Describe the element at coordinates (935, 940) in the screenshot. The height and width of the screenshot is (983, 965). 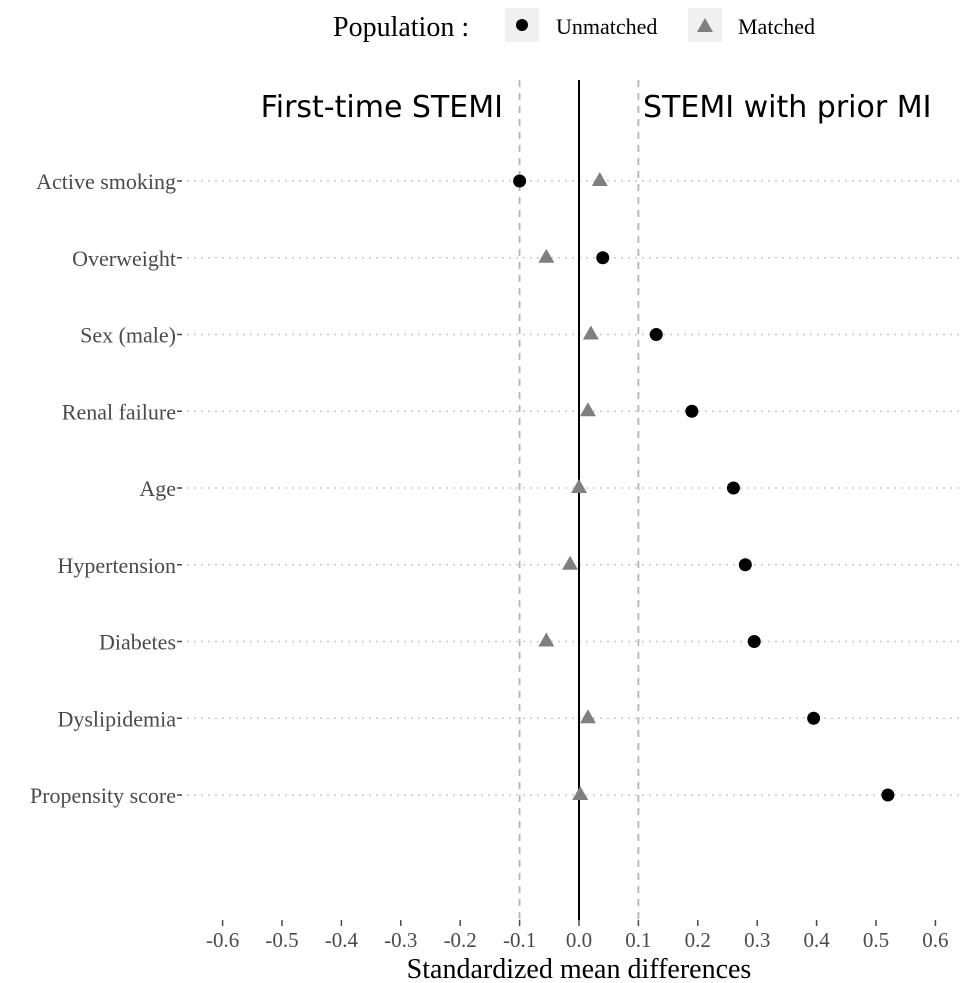
I see `x-tick-label: 0.6` at that location.